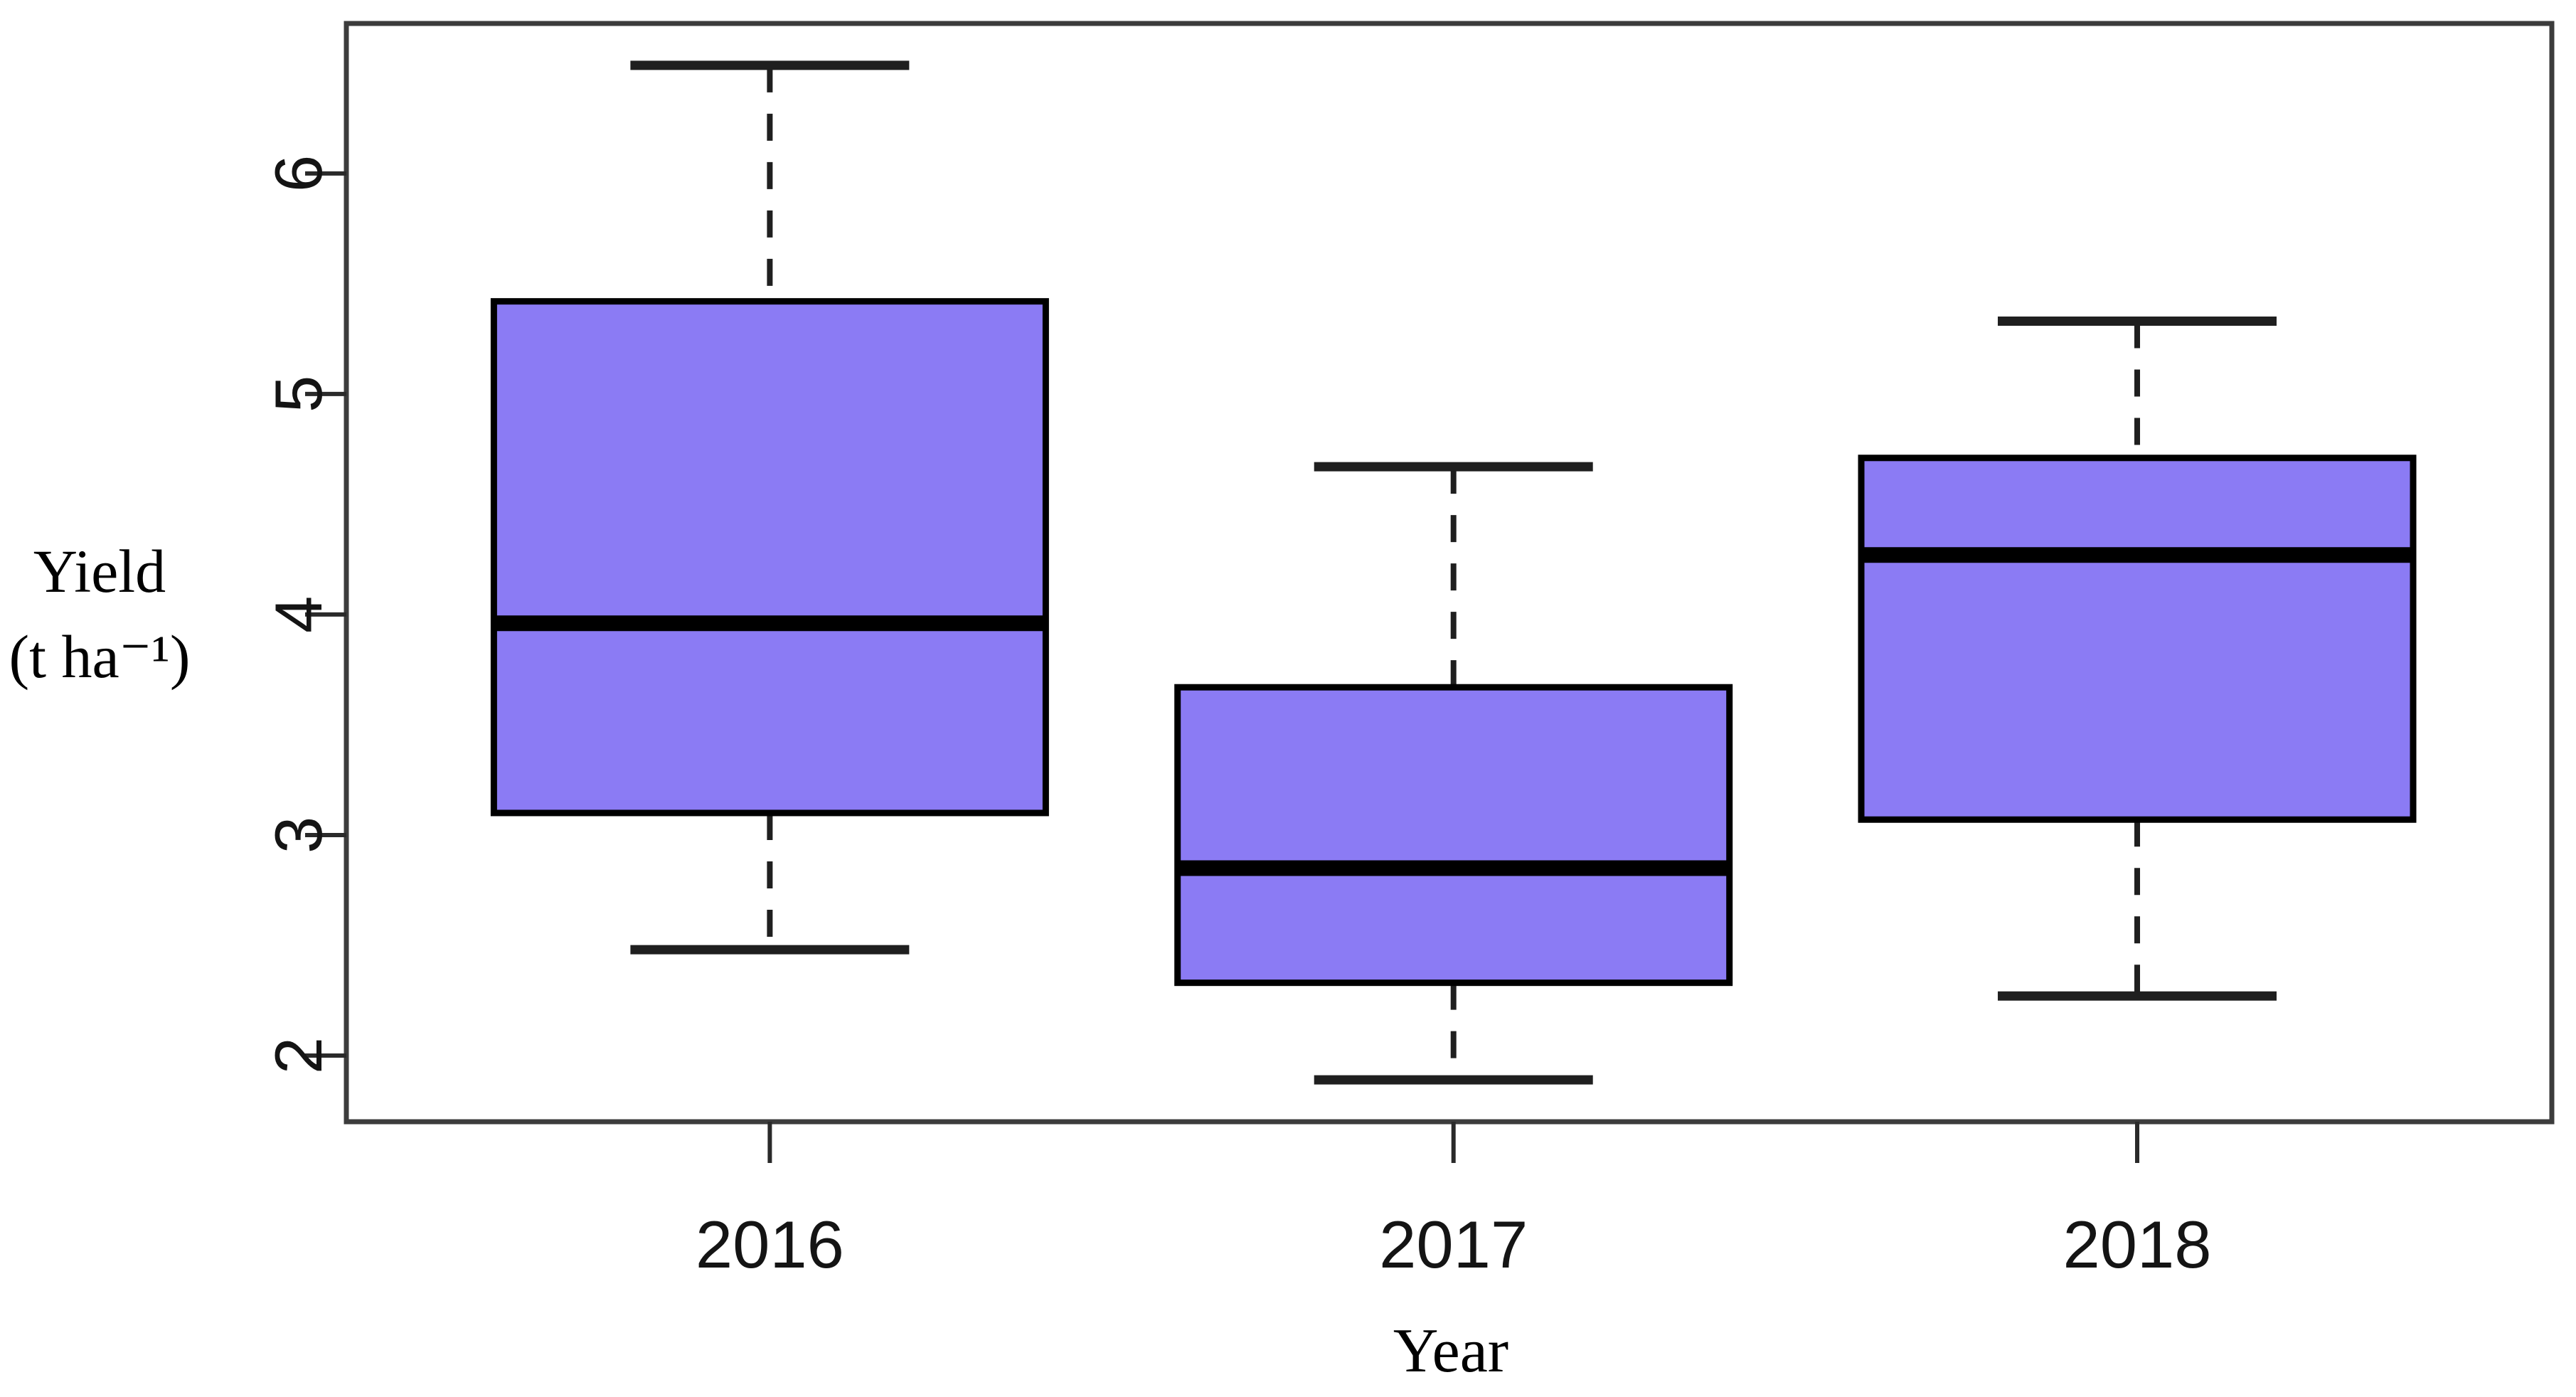  I want to click on x-axis: 2016 2017 2018, so click(1454, 1202).